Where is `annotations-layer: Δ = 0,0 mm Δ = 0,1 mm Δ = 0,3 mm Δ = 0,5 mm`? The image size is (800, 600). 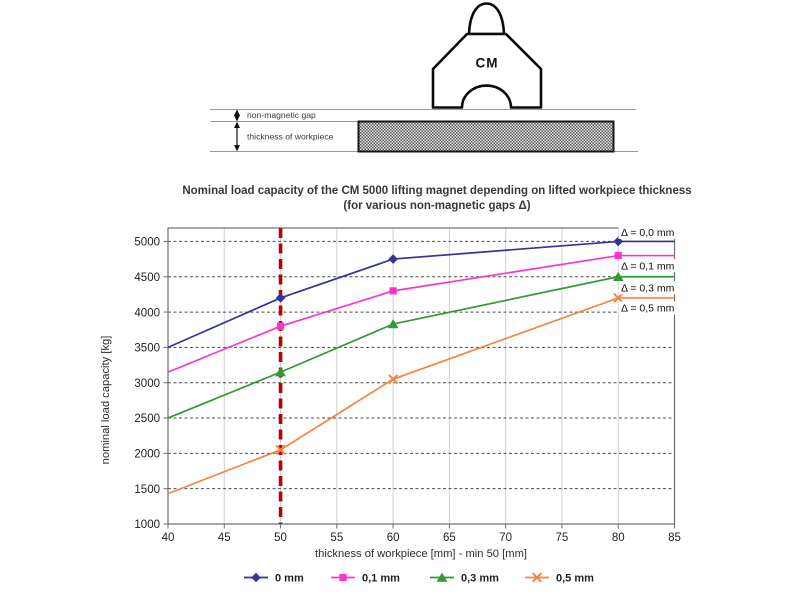 annotations-layer: Δ = 0,0 mm Δ = 0,1 mm Δ = 0,3 mm Δ = 0,5 mm is located at coordinates (652, 270).